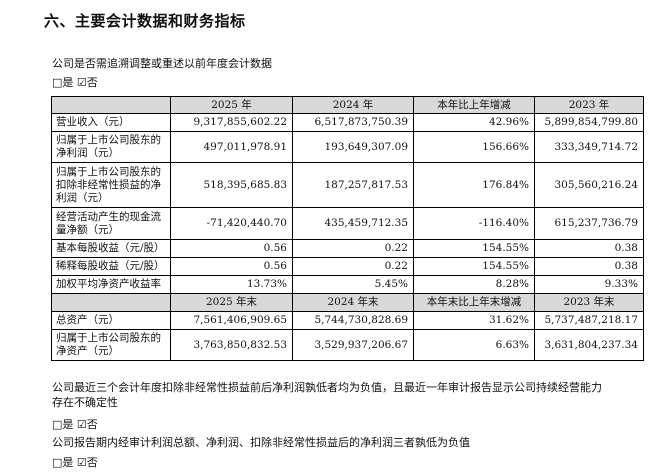  What do you see at coordinates (231, 185) in the screenshot?
I see `value-cell: 518,395,685.83` at bounding box center [231, 185].